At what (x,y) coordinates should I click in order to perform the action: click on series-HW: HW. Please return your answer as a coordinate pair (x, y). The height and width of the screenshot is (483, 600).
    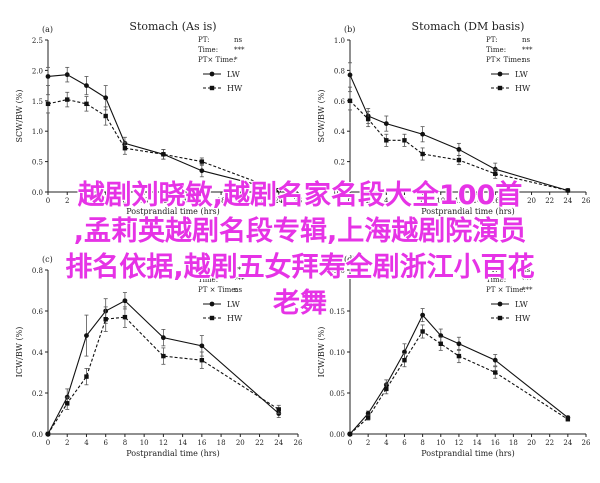
    Looking at the image, I should click on (163, 138).